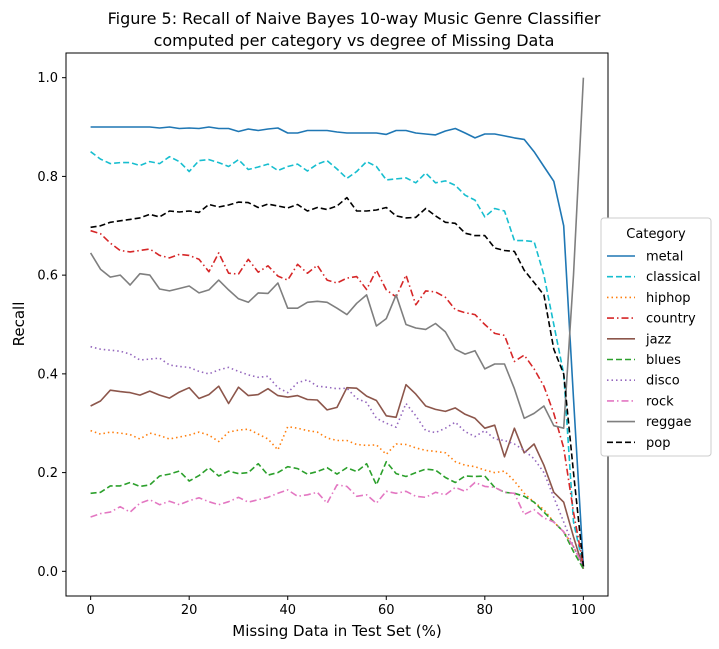 The image size is (719, 649). I want to click on x-tick-label: 80, so click(485, 610).